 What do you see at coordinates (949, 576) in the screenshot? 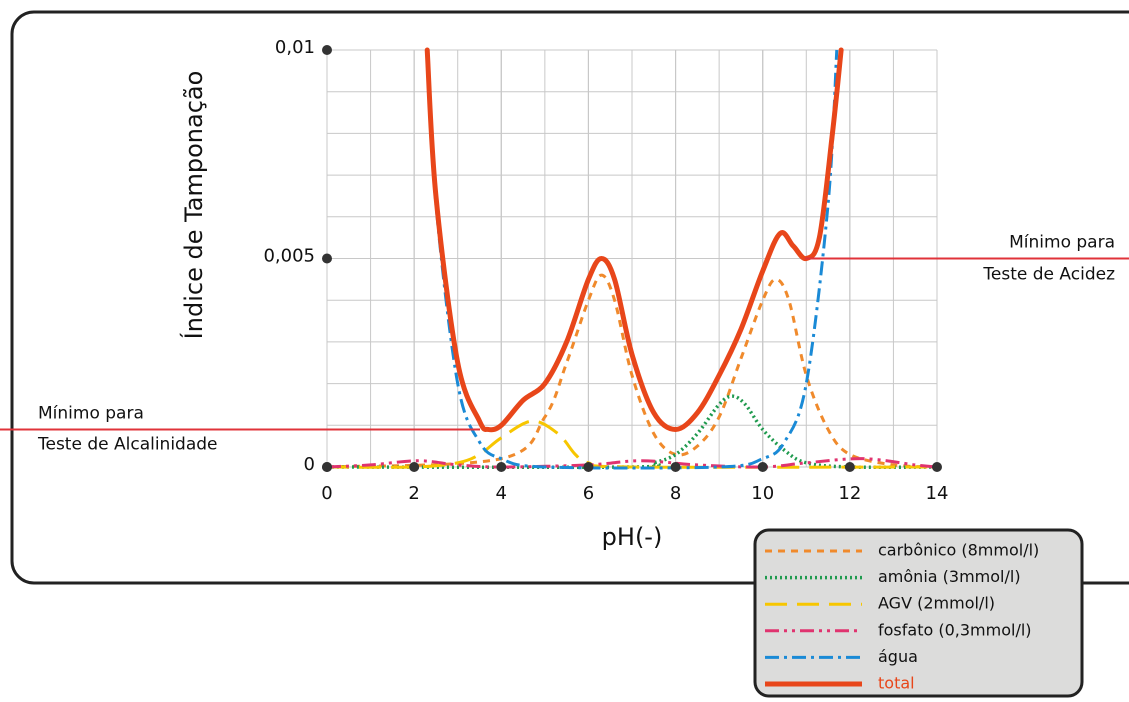
I see `legend-label: amônia (3mmol/l)` at bounding box center [949, 576].